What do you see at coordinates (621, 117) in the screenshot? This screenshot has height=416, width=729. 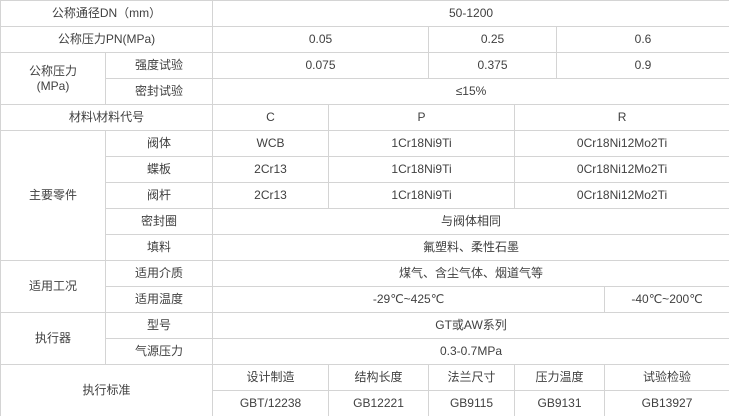 I see `material-code-r: R` at bounding box center [621, 117].